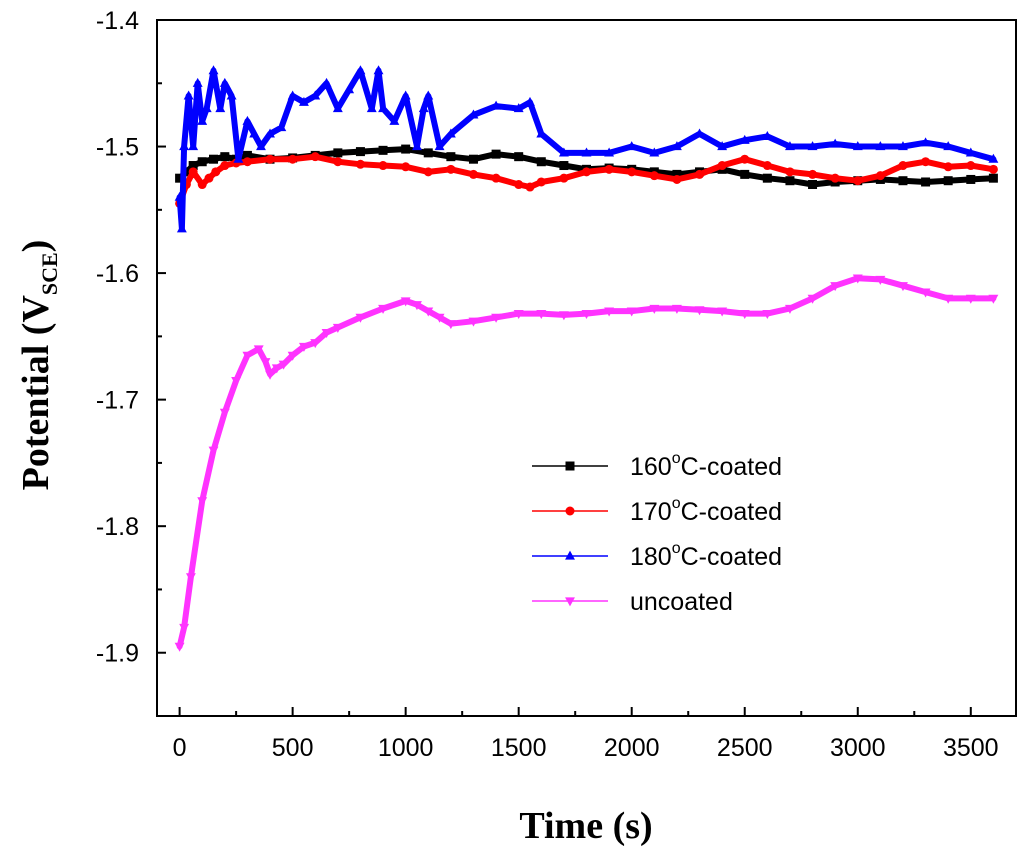 This screenshot has height=861, width=1024. Describe the element at coordinates (706, 555) in the screenshot. I see `legend-label: 180oC-coated` at that location.